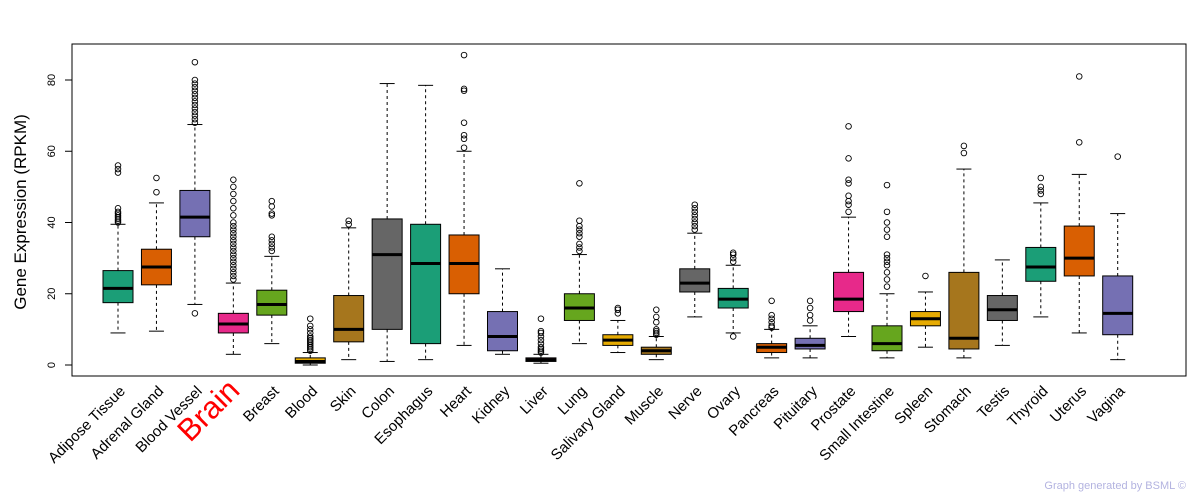 This screenshot has height=500, width=1200. I want to click on box-colon, so click(387, 222).